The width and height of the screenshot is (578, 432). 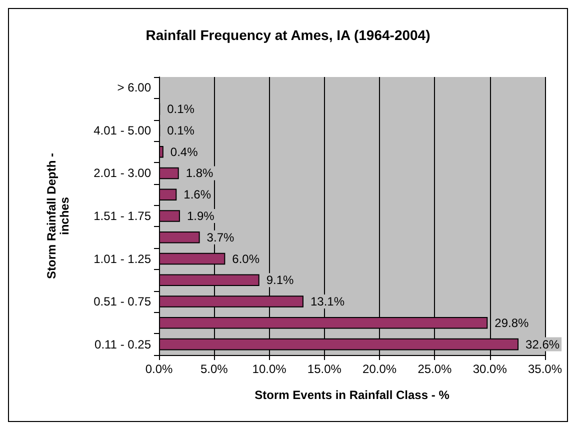 I want to click on x-tick-label: 35.0%, so click(x=545, y=369).